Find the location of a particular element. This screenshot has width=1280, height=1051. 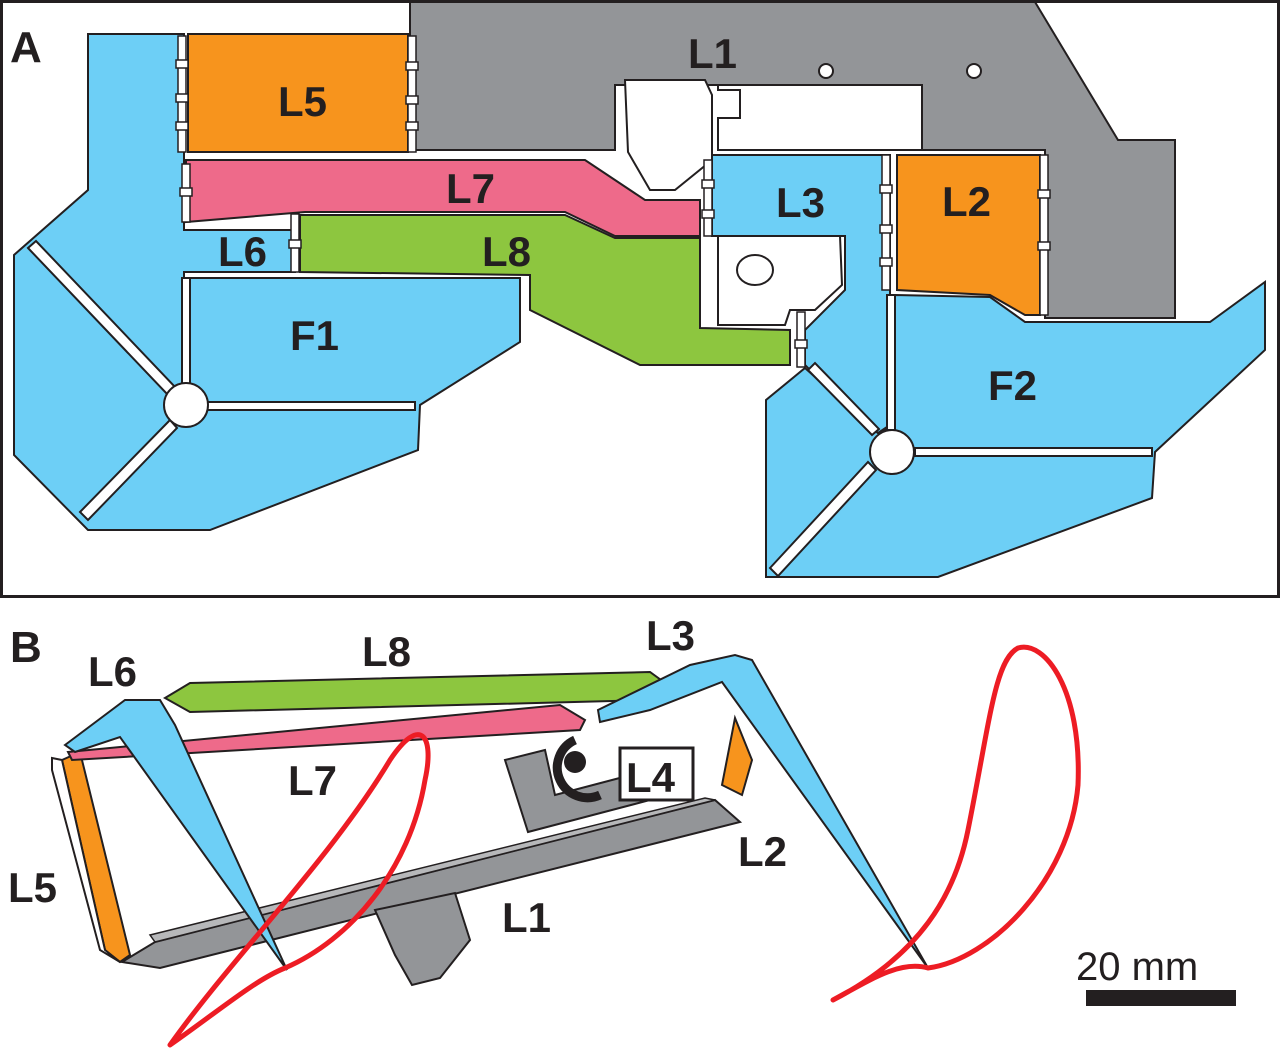

f1-pivot-joint is located at coordinates (186, 405).